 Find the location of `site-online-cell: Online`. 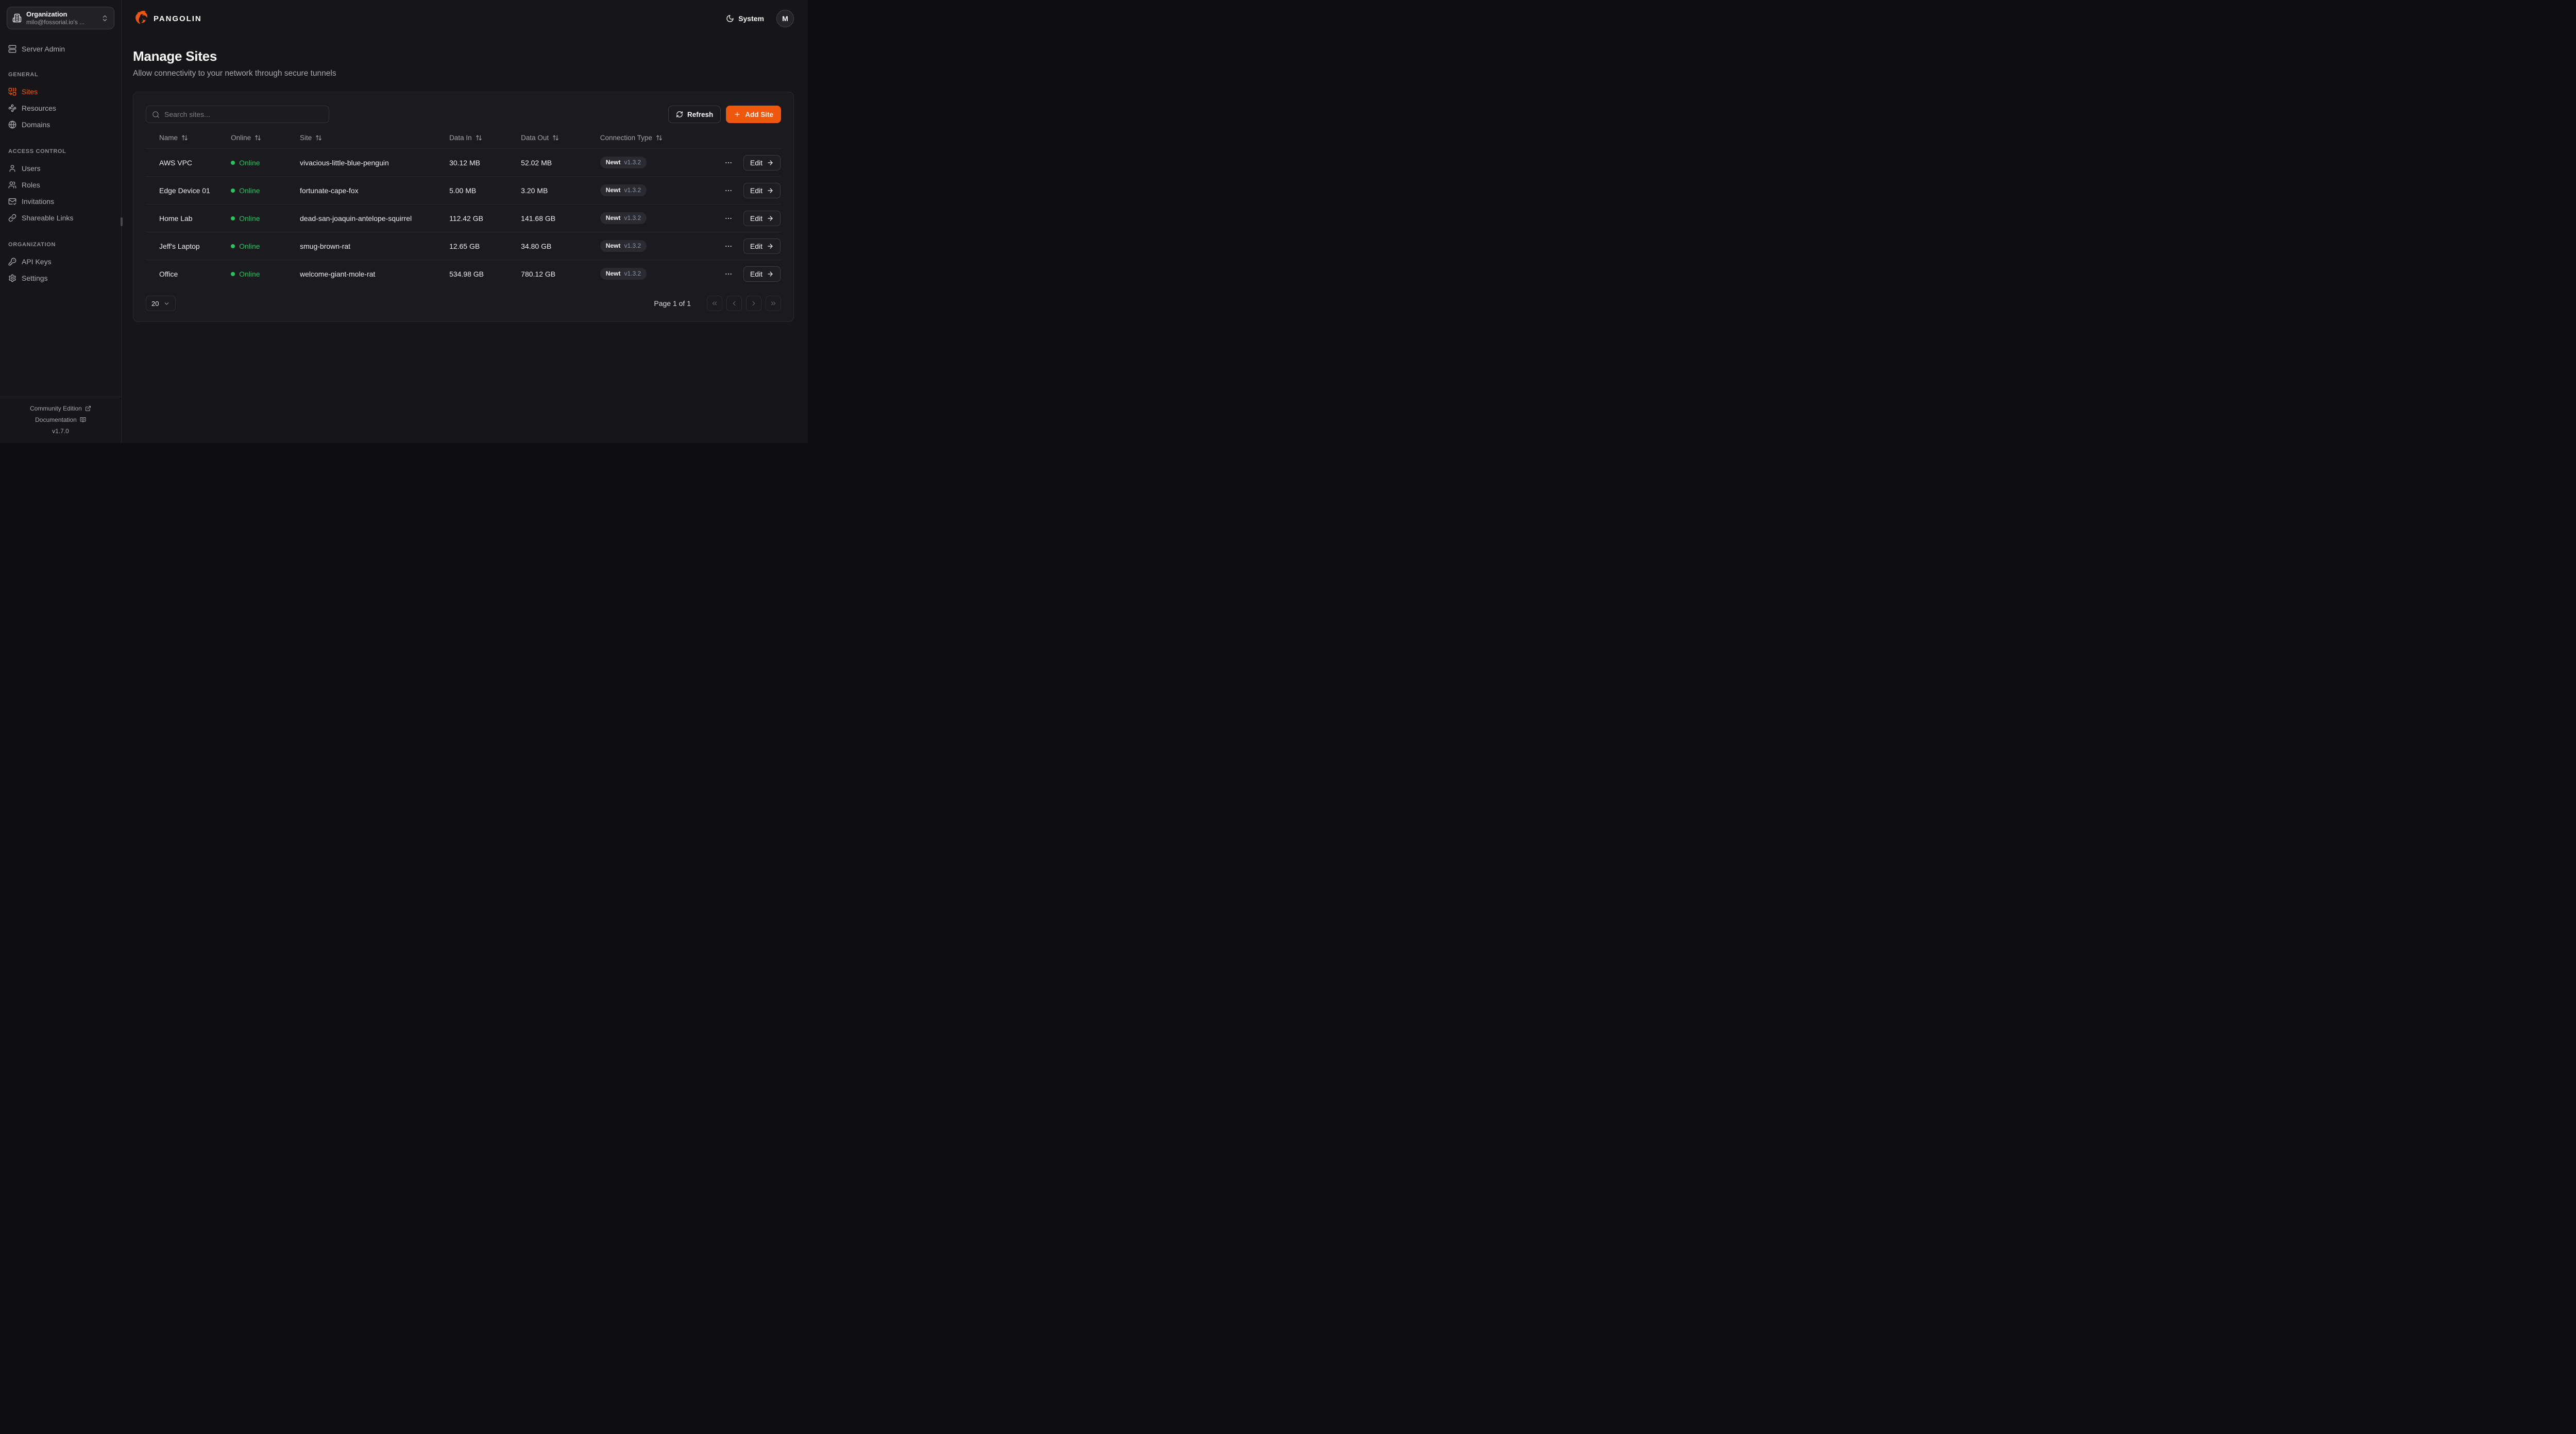

site-online-cell: Online is located at coordinates (251, 274).